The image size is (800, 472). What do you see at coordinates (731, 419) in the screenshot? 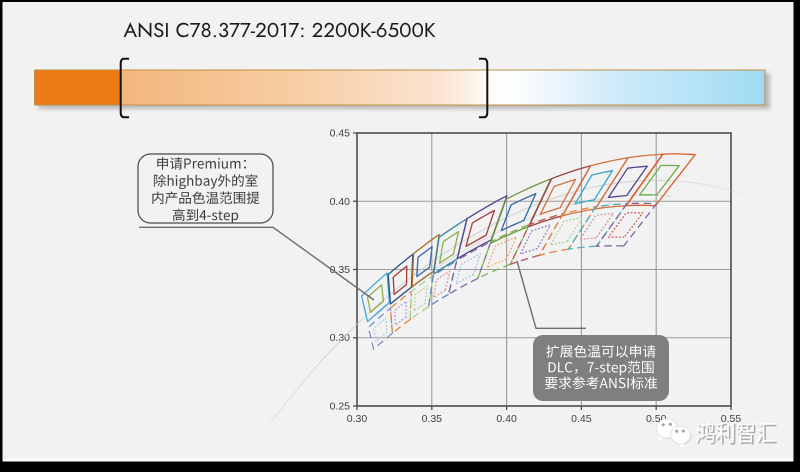
I see `svg-text: 0.55` at bounding box center [731, 419].